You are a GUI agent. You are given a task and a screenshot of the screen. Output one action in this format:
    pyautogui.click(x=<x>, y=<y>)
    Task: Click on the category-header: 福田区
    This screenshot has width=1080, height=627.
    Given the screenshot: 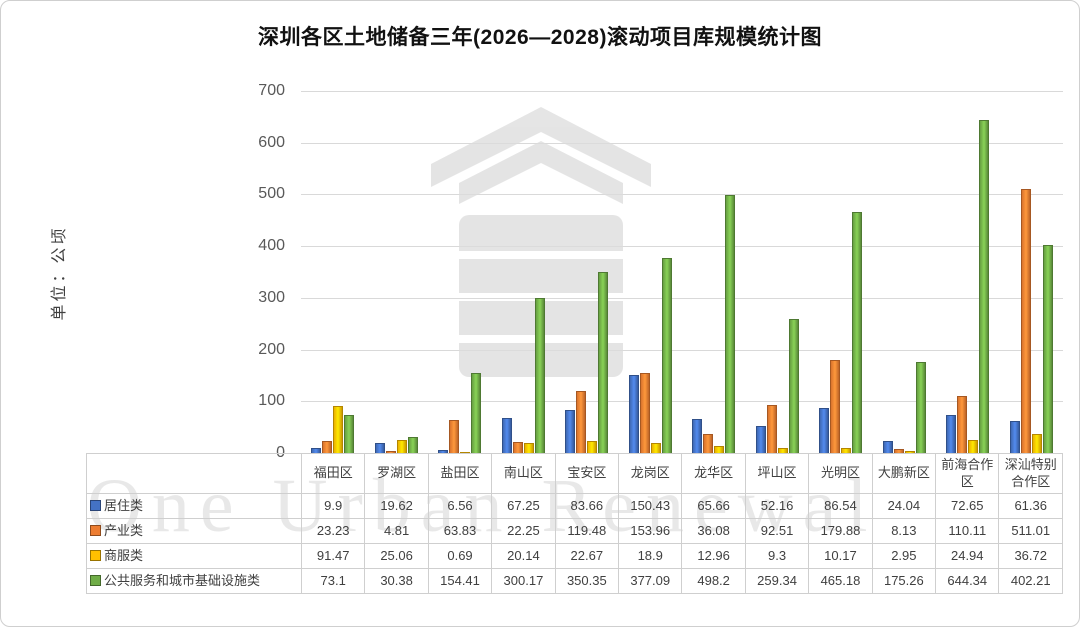 What is the action you would take?
    pyautogui.click(x=333, y=473)
    